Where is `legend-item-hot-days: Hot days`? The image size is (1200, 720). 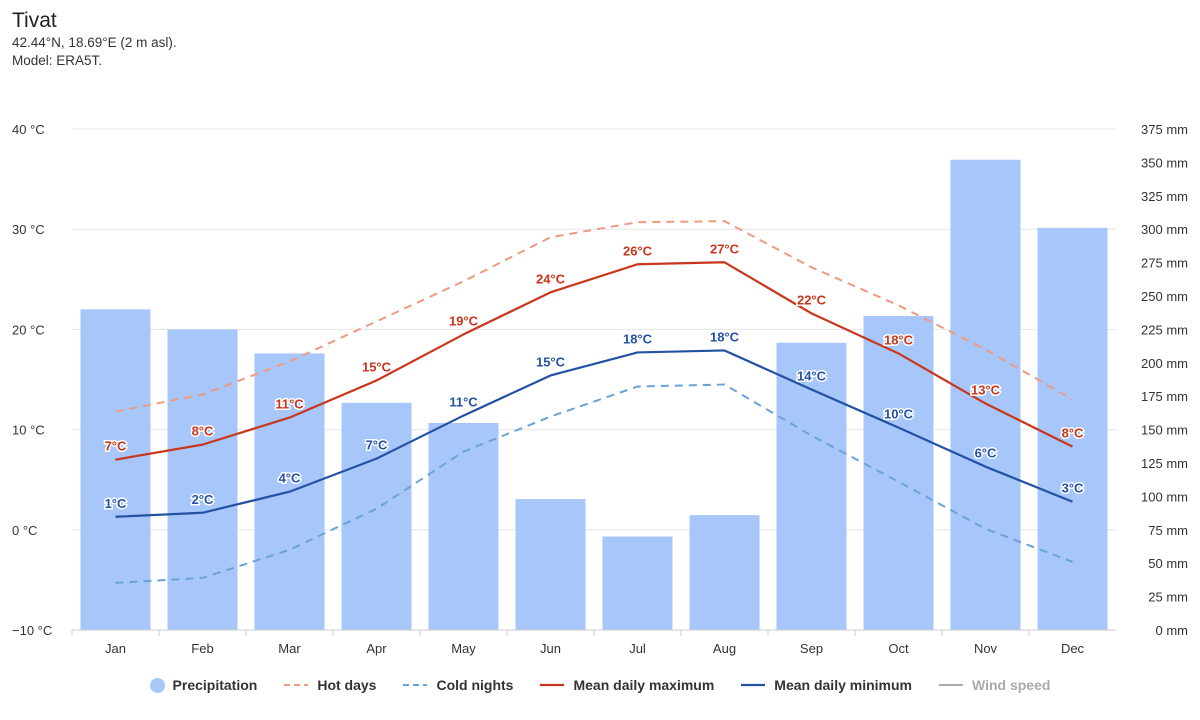
legend-item-hot-days: Hot days is located at coordinates (329, 685).